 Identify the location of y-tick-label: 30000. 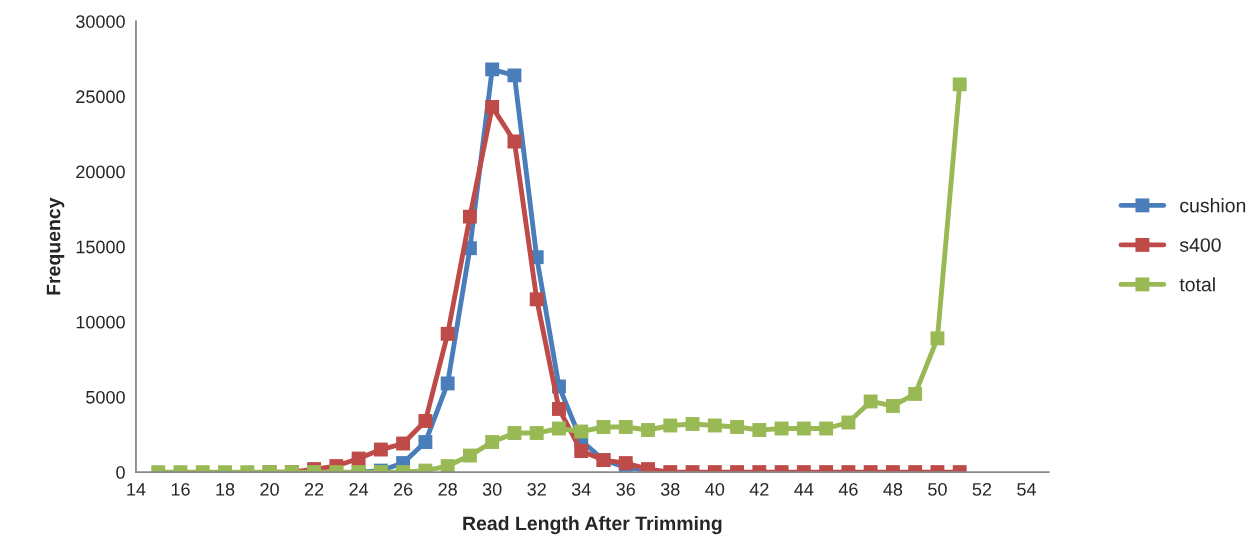
(100, 21).